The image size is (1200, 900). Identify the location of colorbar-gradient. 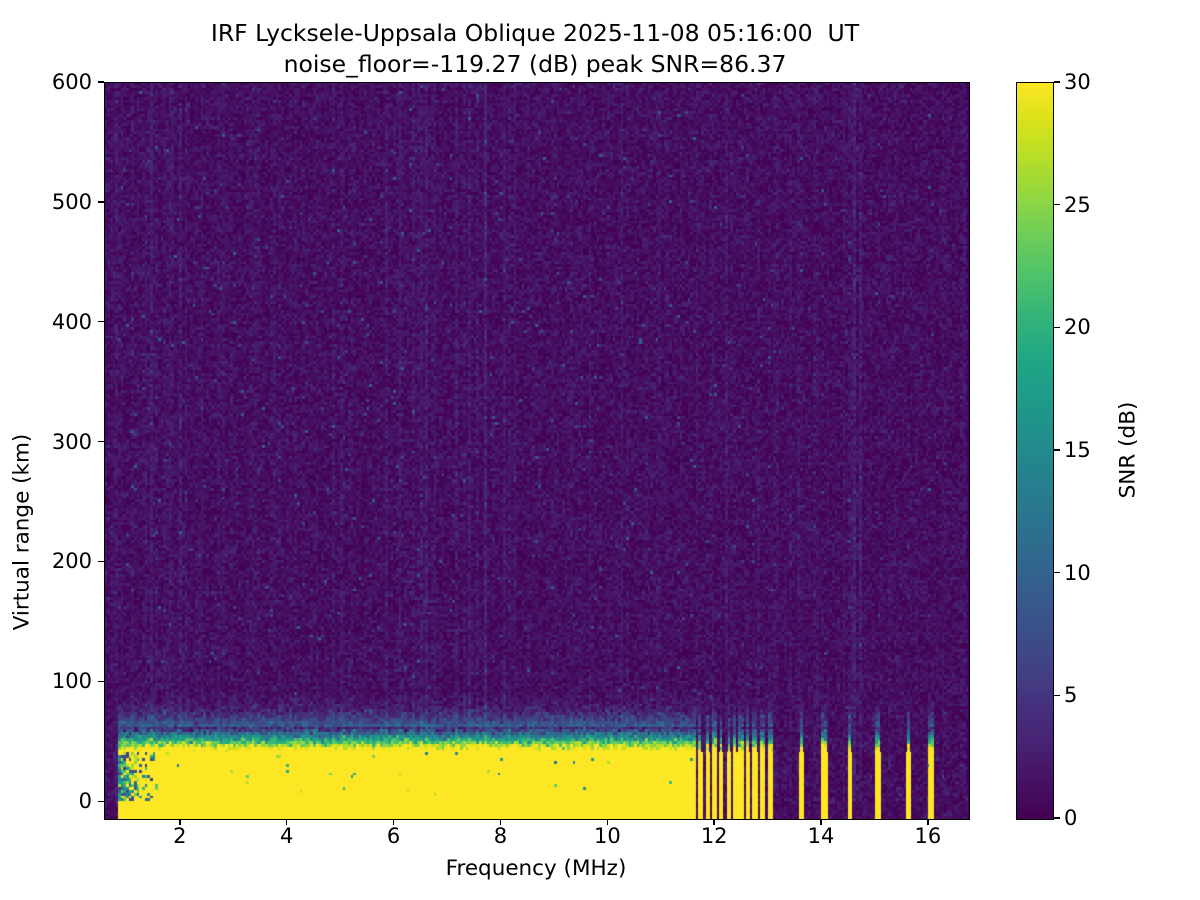
(1035, 451).